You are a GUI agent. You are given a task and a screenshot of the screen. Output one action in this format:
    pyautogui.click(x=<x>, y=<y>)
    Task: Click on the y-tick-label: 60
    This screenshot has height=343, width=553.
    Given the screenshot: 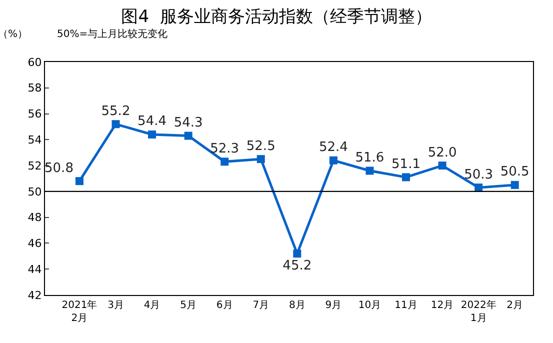 What is the action you would take?
    pyautogui.click(x=35, y=62)
    